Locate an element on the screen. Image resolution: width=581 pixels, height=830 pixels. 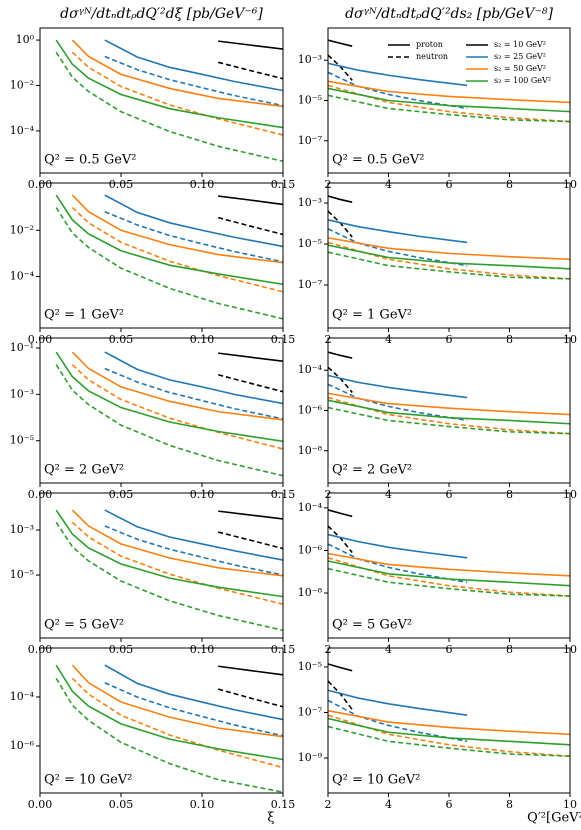
y-tick-label: 10⁻² is located at coordinates (22, 229).